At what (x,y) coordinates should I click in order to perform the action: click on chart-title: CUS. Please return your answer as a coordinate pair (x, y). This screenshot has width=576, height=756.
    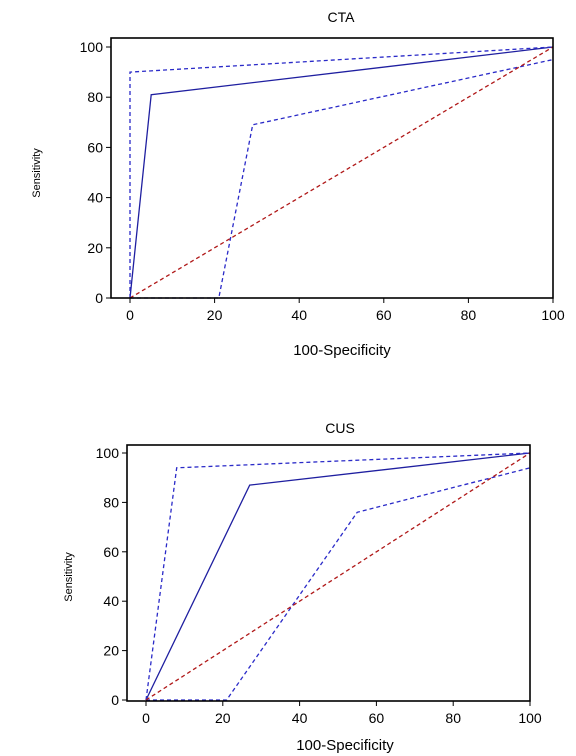
    Looking at the image, I should click on (340, 428).